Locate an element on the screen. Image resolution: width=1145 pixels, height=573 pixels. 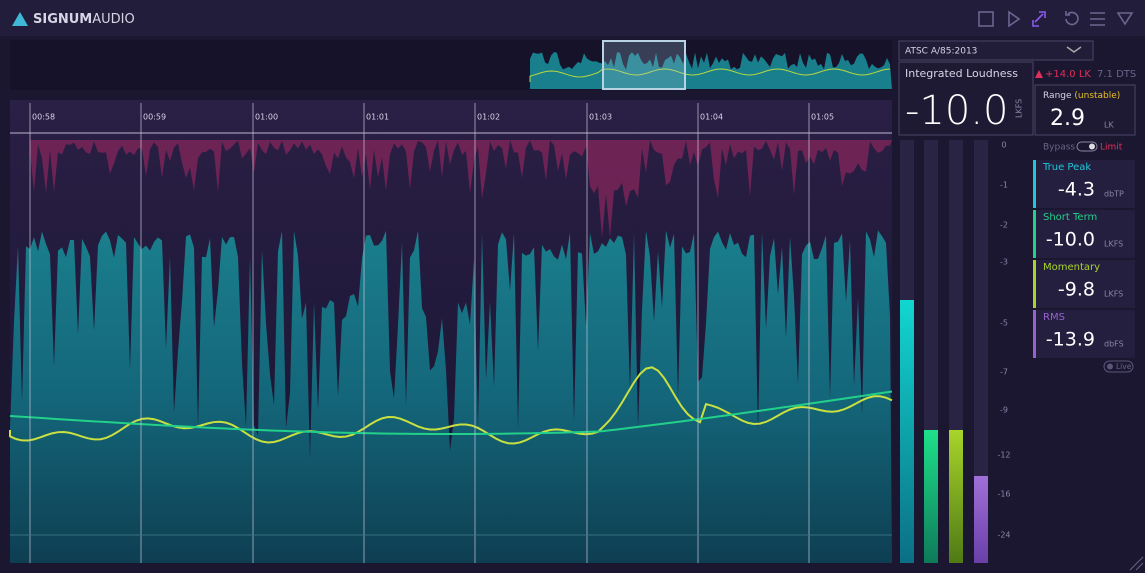
link-icon is located at coordinates (1039, 19).